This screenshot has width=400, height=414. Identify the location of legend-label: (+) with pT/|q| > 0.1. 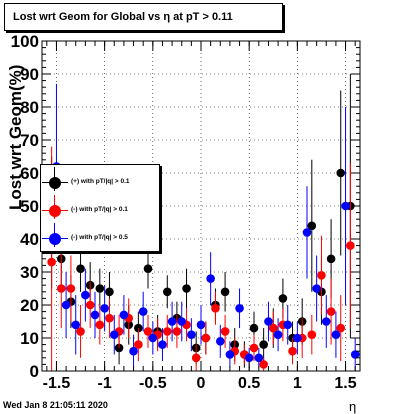
(100, 181).